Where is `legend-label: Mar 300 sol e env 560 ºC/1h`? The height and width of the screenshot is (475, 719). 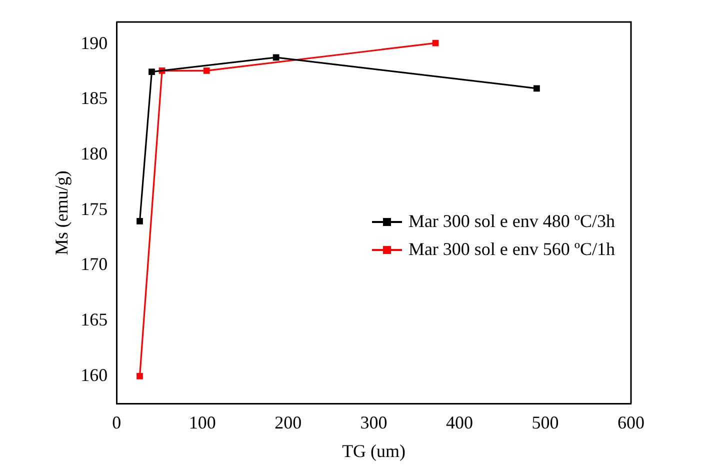 legend-label: Mar 300 sol e env 560 ºC/1h is located at coordinates (511, 249).